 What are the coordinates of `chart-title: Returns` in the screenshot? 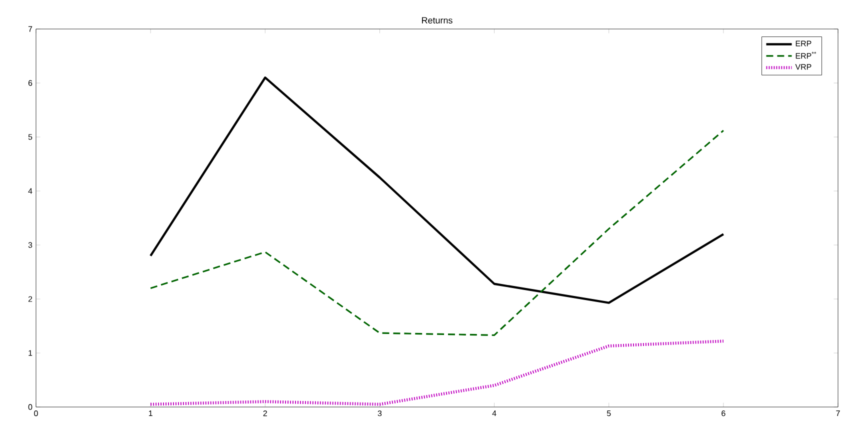 It's located at (437, 20).